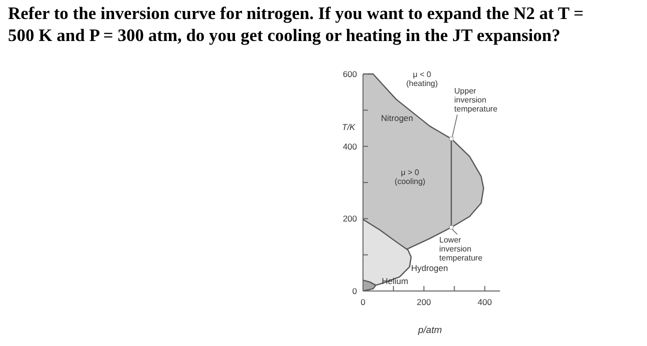 The height and width of the screenshot is (346, 647). What do you see at coordinates (422, 79) in the screenshot?
I see `annotation: μ < 0 (heating)` at bounding box center [422, 79].